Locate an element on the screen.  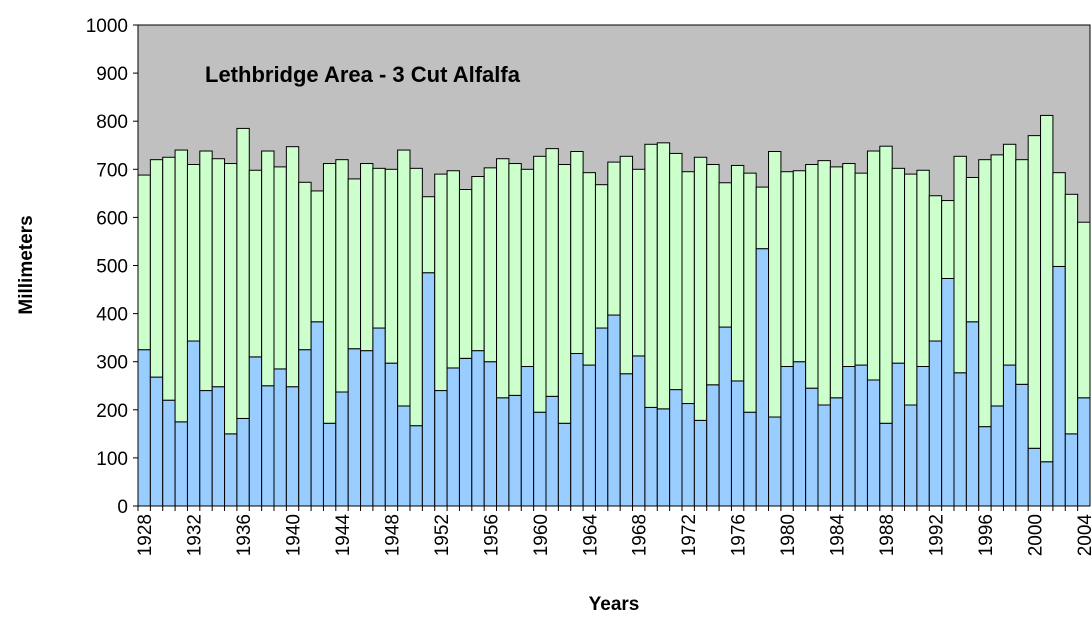
x-tick-label: 1972 is located at coordinates (689, 535).